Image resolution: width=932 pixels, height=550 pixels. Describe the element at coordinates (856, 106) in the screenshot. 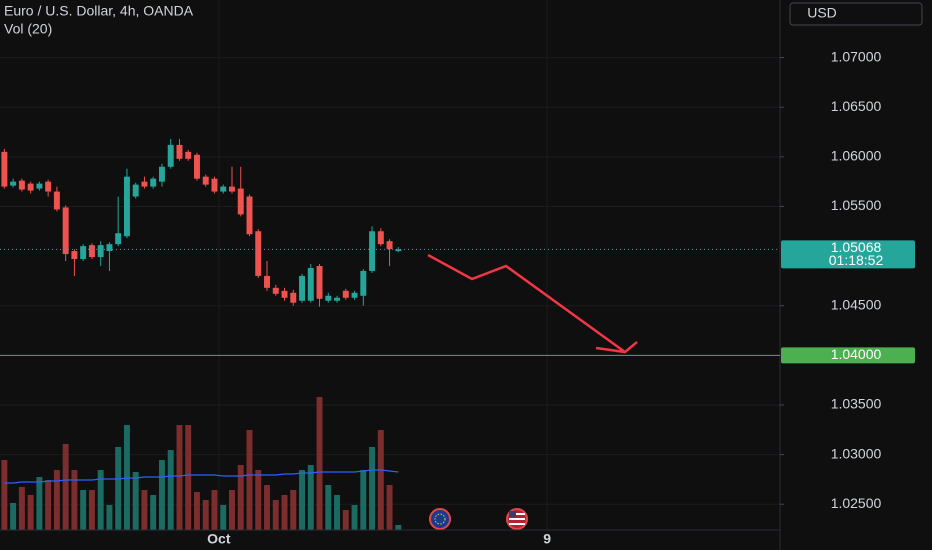

I see `y-tick-label: 1.06500` at that location.